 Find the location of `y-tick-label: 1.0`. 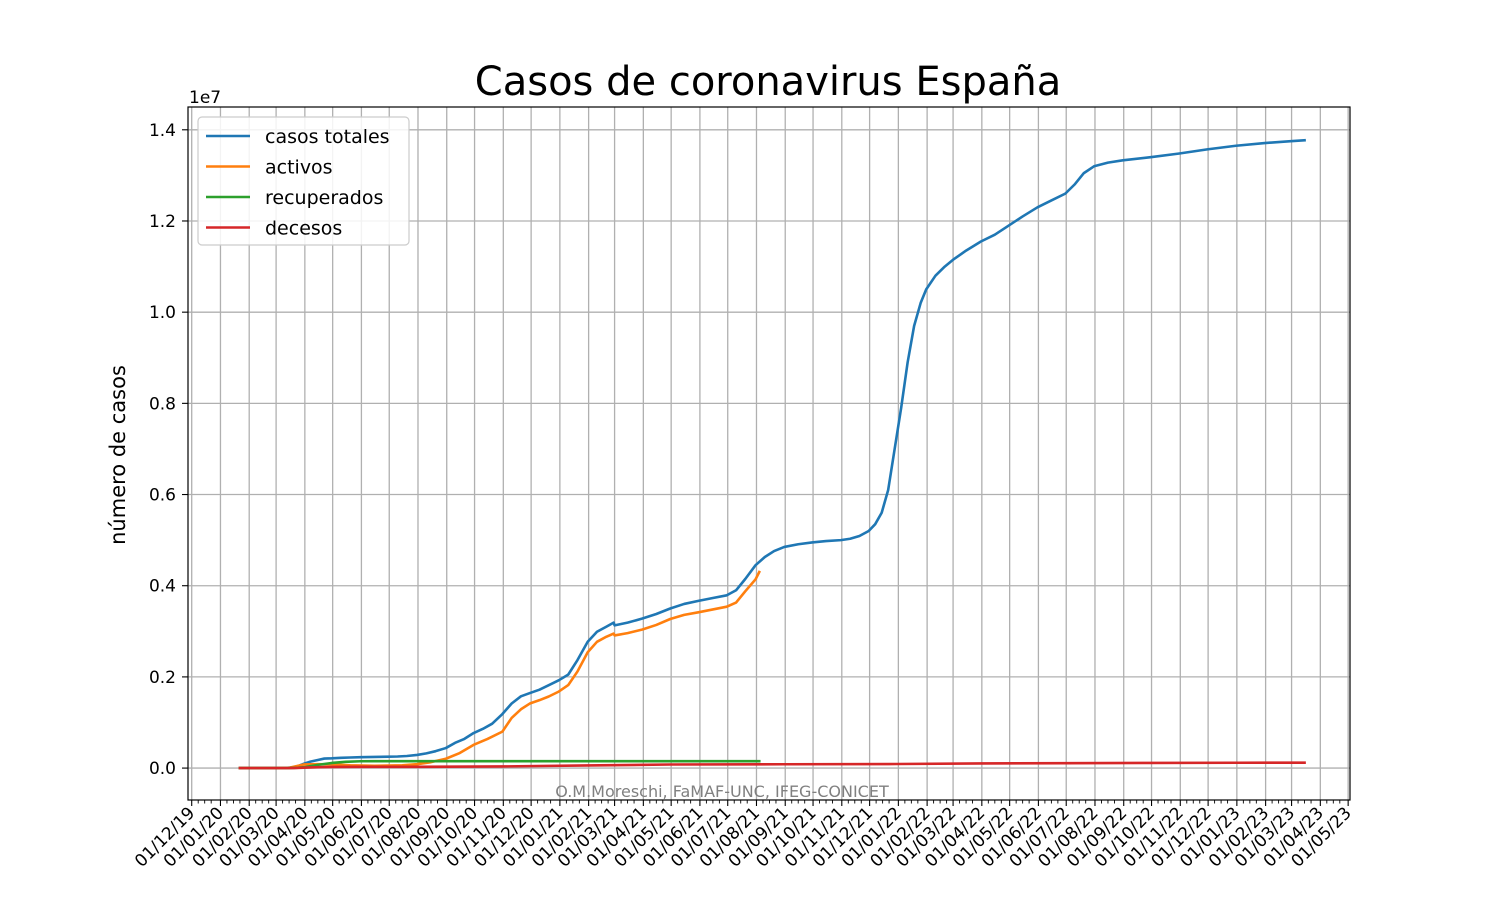

y-tick-label: 1.0 is located at coordinates (162, 313).